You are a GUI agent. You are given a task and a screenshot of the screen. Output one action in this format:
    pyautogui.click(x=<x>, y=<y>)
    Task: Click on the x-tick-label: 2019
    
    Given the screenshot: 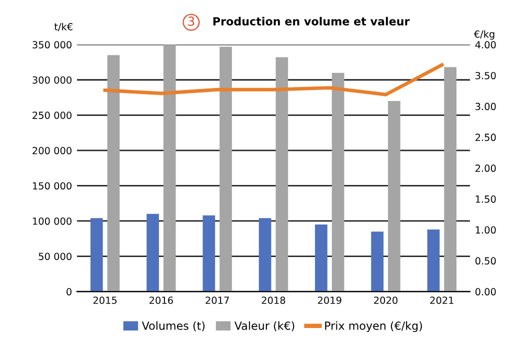 What is the action you would take?
    pyautogui.click(x=330, y=300)
    